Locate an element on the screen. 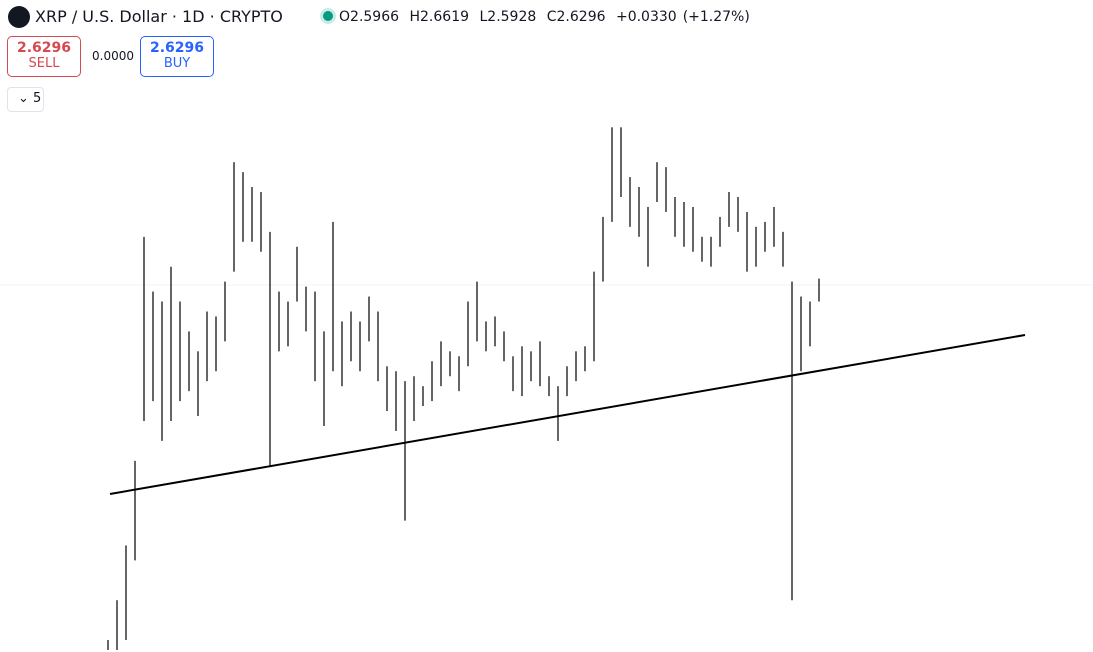 The width and height of the screenshot is (1093, 652). buy-label: BUY is located at coordinates (177, 63).